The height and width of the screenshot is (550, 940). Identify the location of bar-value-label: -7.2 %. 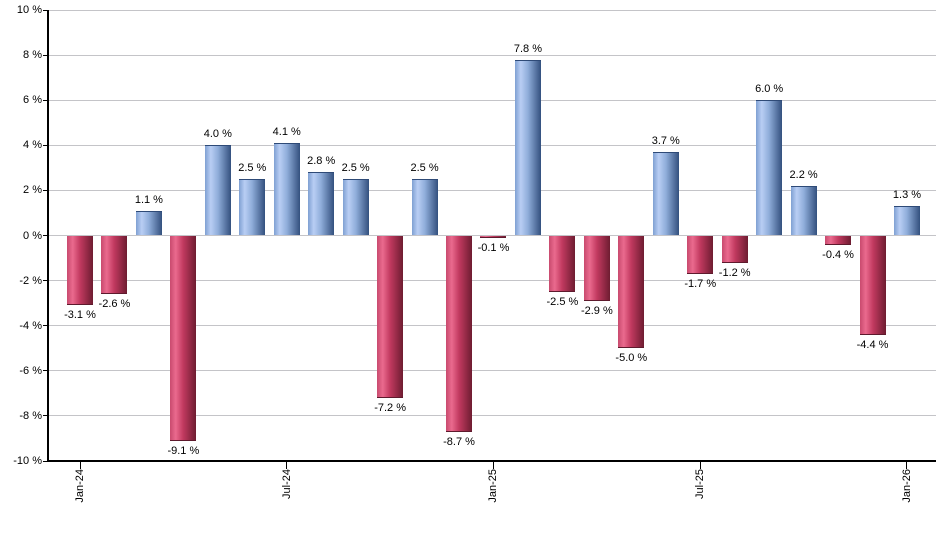
(390, 407).